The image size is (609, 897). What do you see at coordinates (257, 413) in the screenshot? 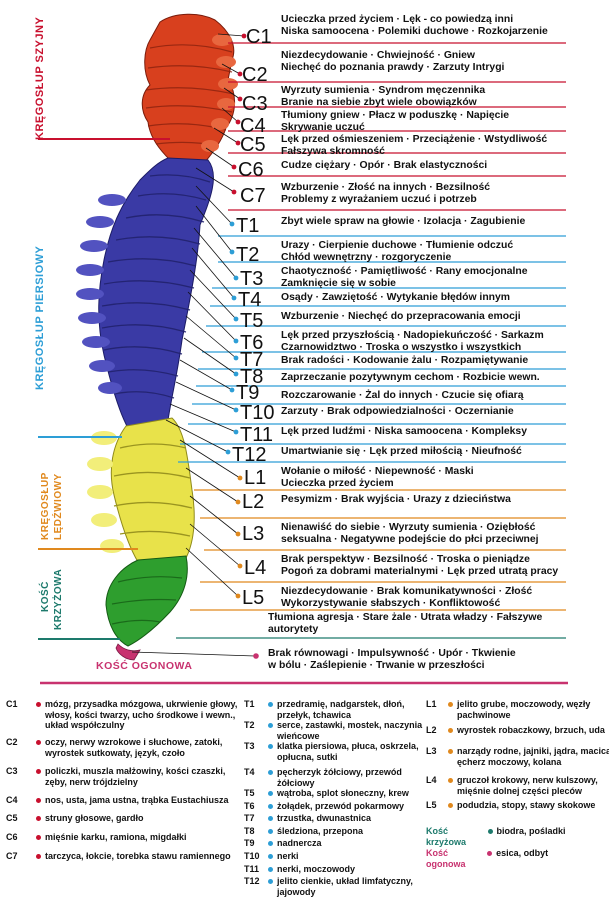
I see `vertebra-code-t10: T10` at bounding box center [257, 413].